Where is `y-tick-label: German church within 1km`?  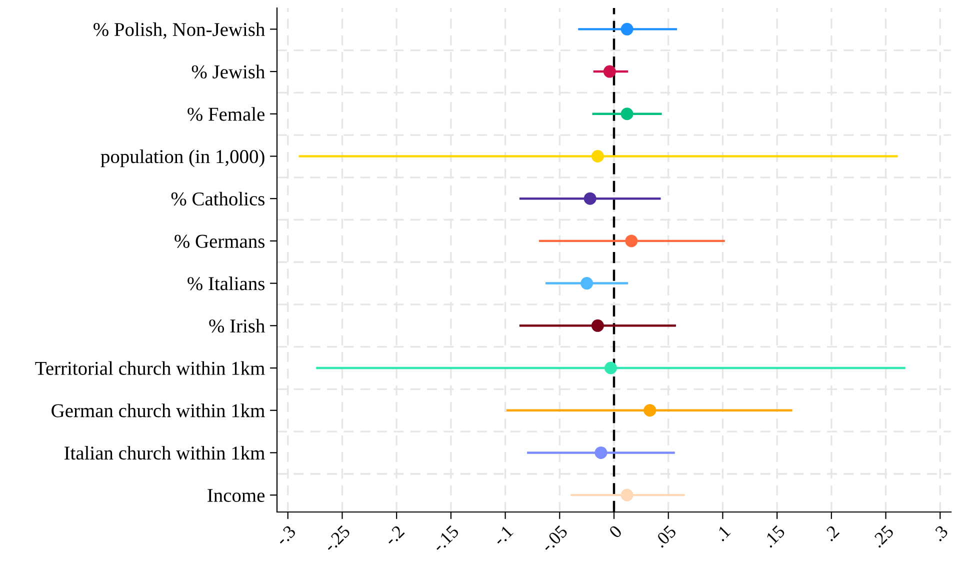
y-tick-label: German church within 1km is located at coordinates (158, 411).